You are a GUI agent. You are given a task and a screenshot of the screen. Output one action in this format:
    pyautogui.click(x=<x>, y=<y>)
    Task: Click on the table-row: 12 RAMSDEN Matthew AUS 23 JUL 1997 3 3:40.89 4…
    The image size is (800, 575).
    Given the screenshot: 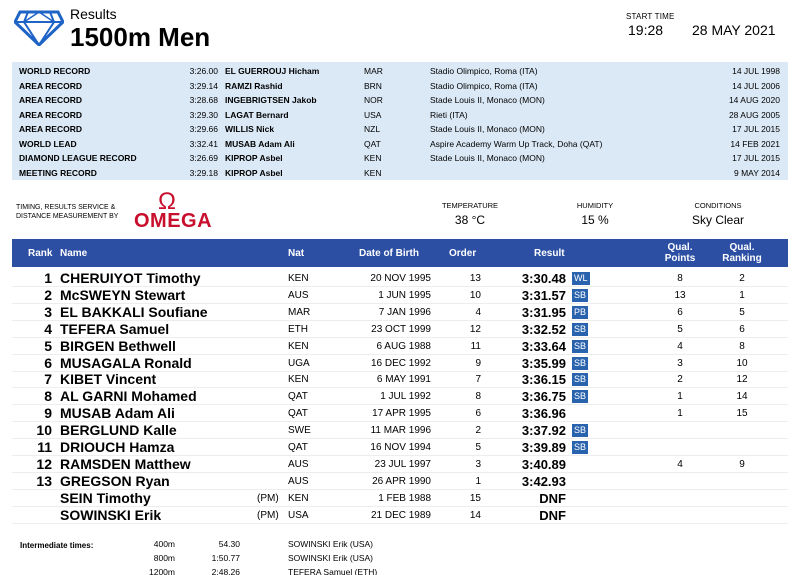 What is the action you would take?
    pyautogui.click(x=400, y=464)
    